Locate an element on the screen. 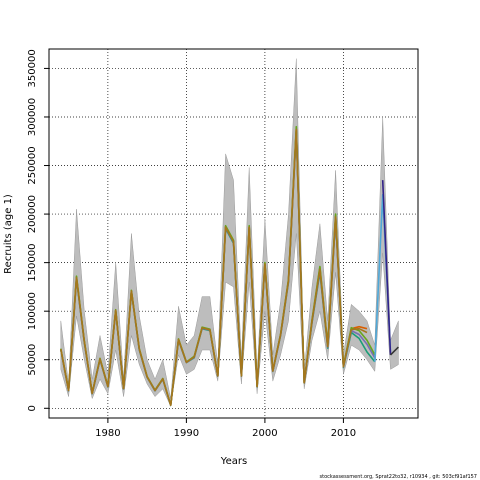  x-tick-label: 1980 is located at coordinates (107, 433).